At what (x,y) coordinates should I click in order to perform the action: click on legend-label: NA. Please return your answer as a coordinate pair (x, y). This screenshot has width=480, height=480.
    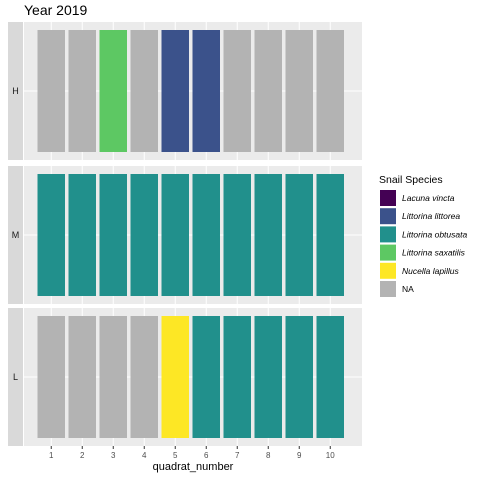
    Looking at the image, I should click on (408, 289).